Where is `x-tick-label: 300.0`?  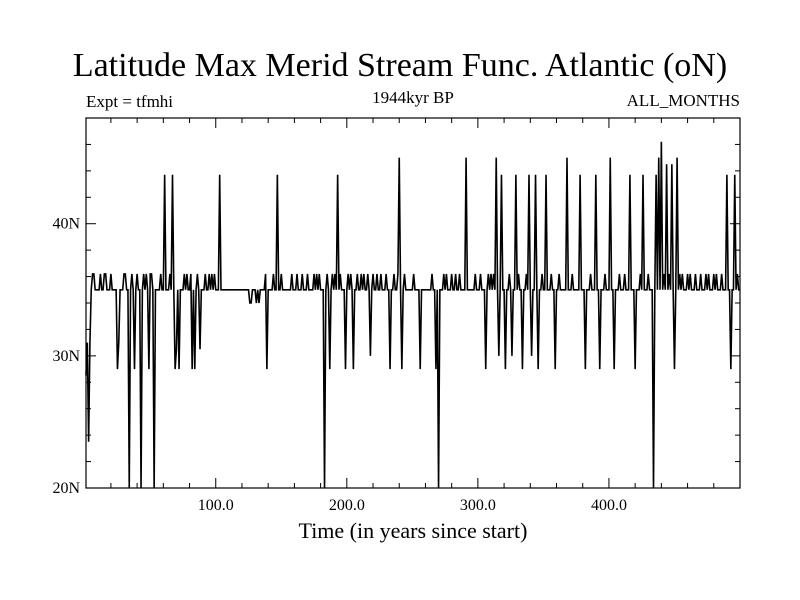
x-tick-label: 300.0 is located at coordinates (478, 505).